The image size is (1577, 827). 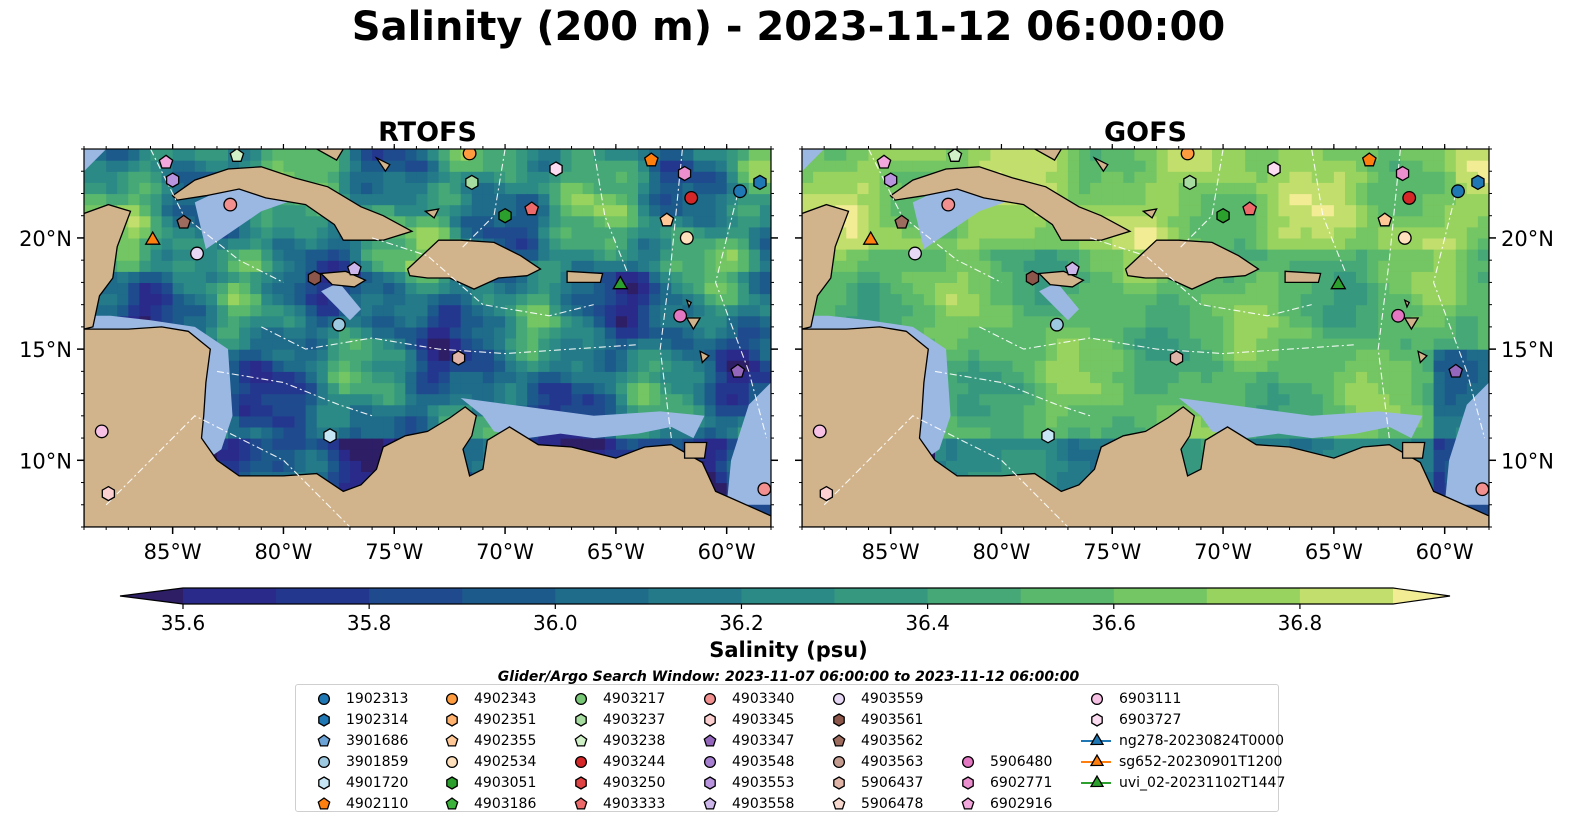 I want to click on legend-label: 6903727, so click(x=1150, y=720).